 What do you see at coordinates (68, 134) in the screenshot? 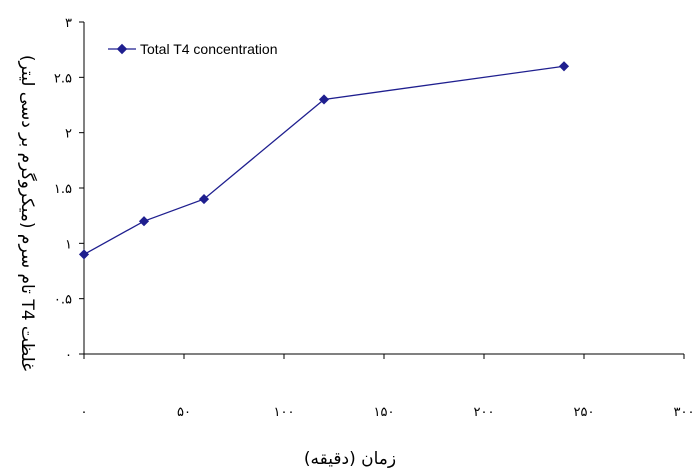
I see `y-tick-label: ۲` at bounding box center [68, 134].